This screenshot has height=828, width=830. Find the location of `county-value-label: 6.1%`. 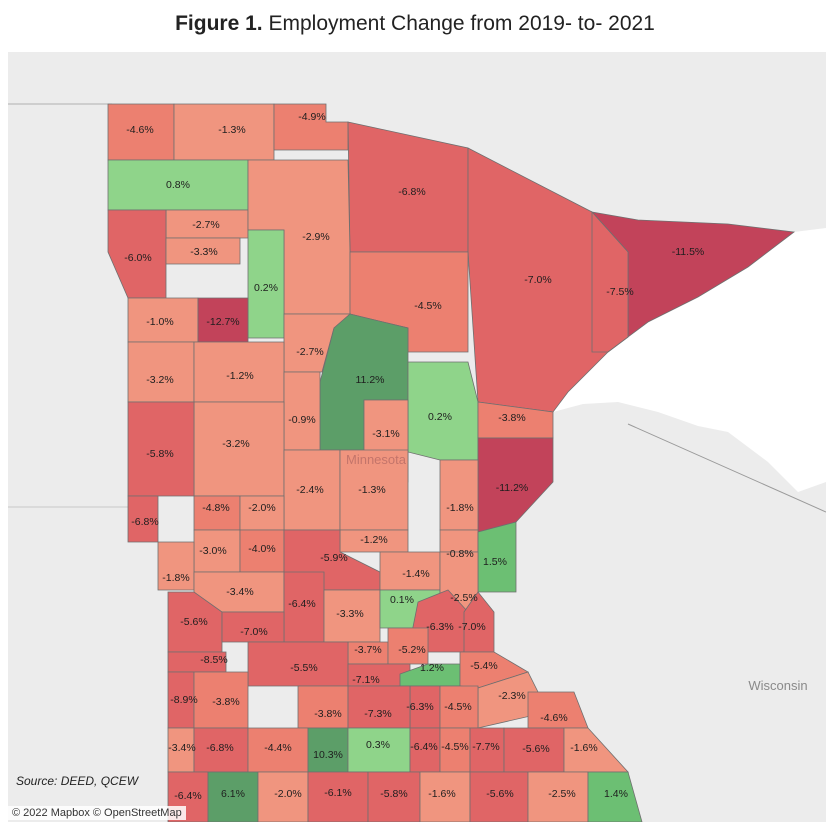

county-value-label: 6.1% is located at coordinates (233, 794).